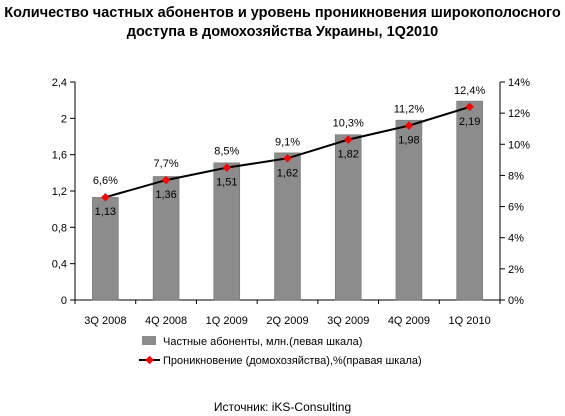 The width and height of the screenshot is (565, 416). Describe the element at coordinates (59, 83) in the screenshot. I see `left-tick-label: 2,4` at that location.